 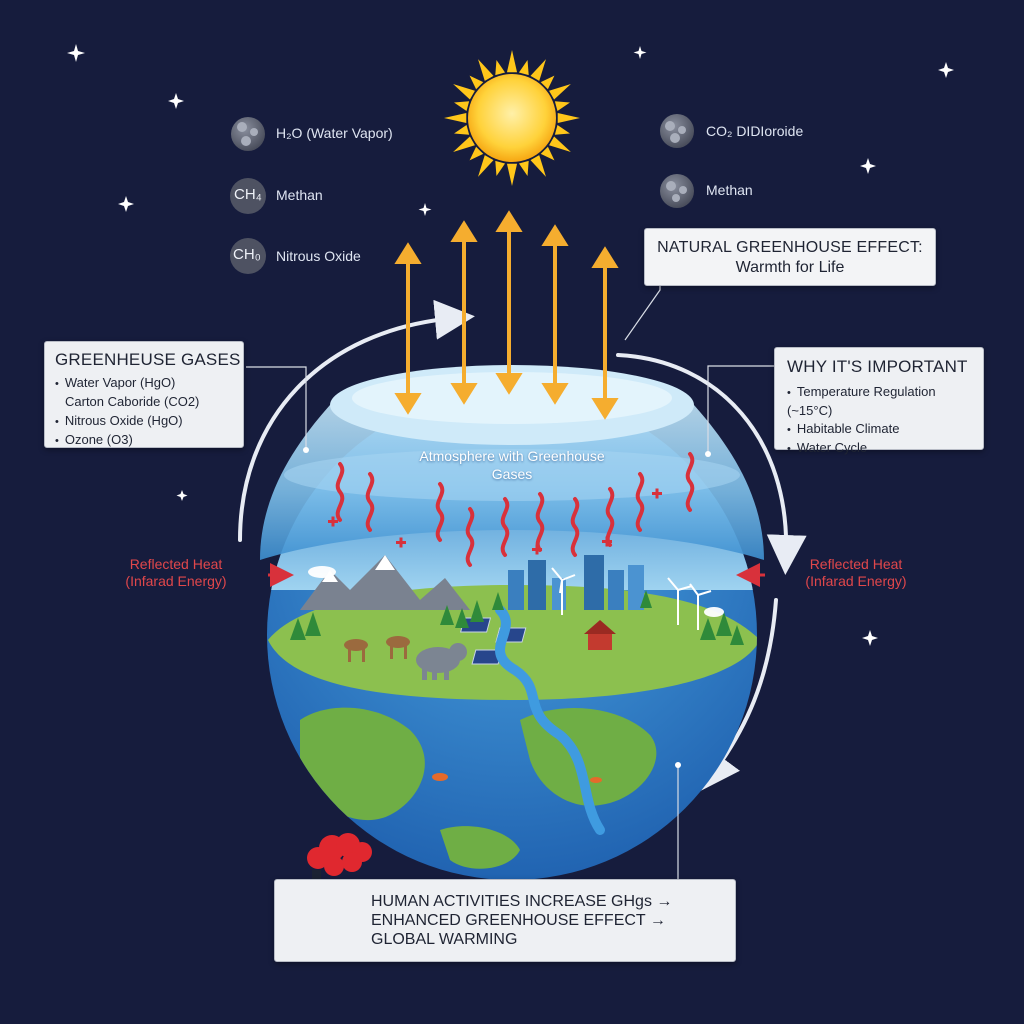 I want to click on reflected-left-line2: (Infarad Energy), so click(x=176, y=581).